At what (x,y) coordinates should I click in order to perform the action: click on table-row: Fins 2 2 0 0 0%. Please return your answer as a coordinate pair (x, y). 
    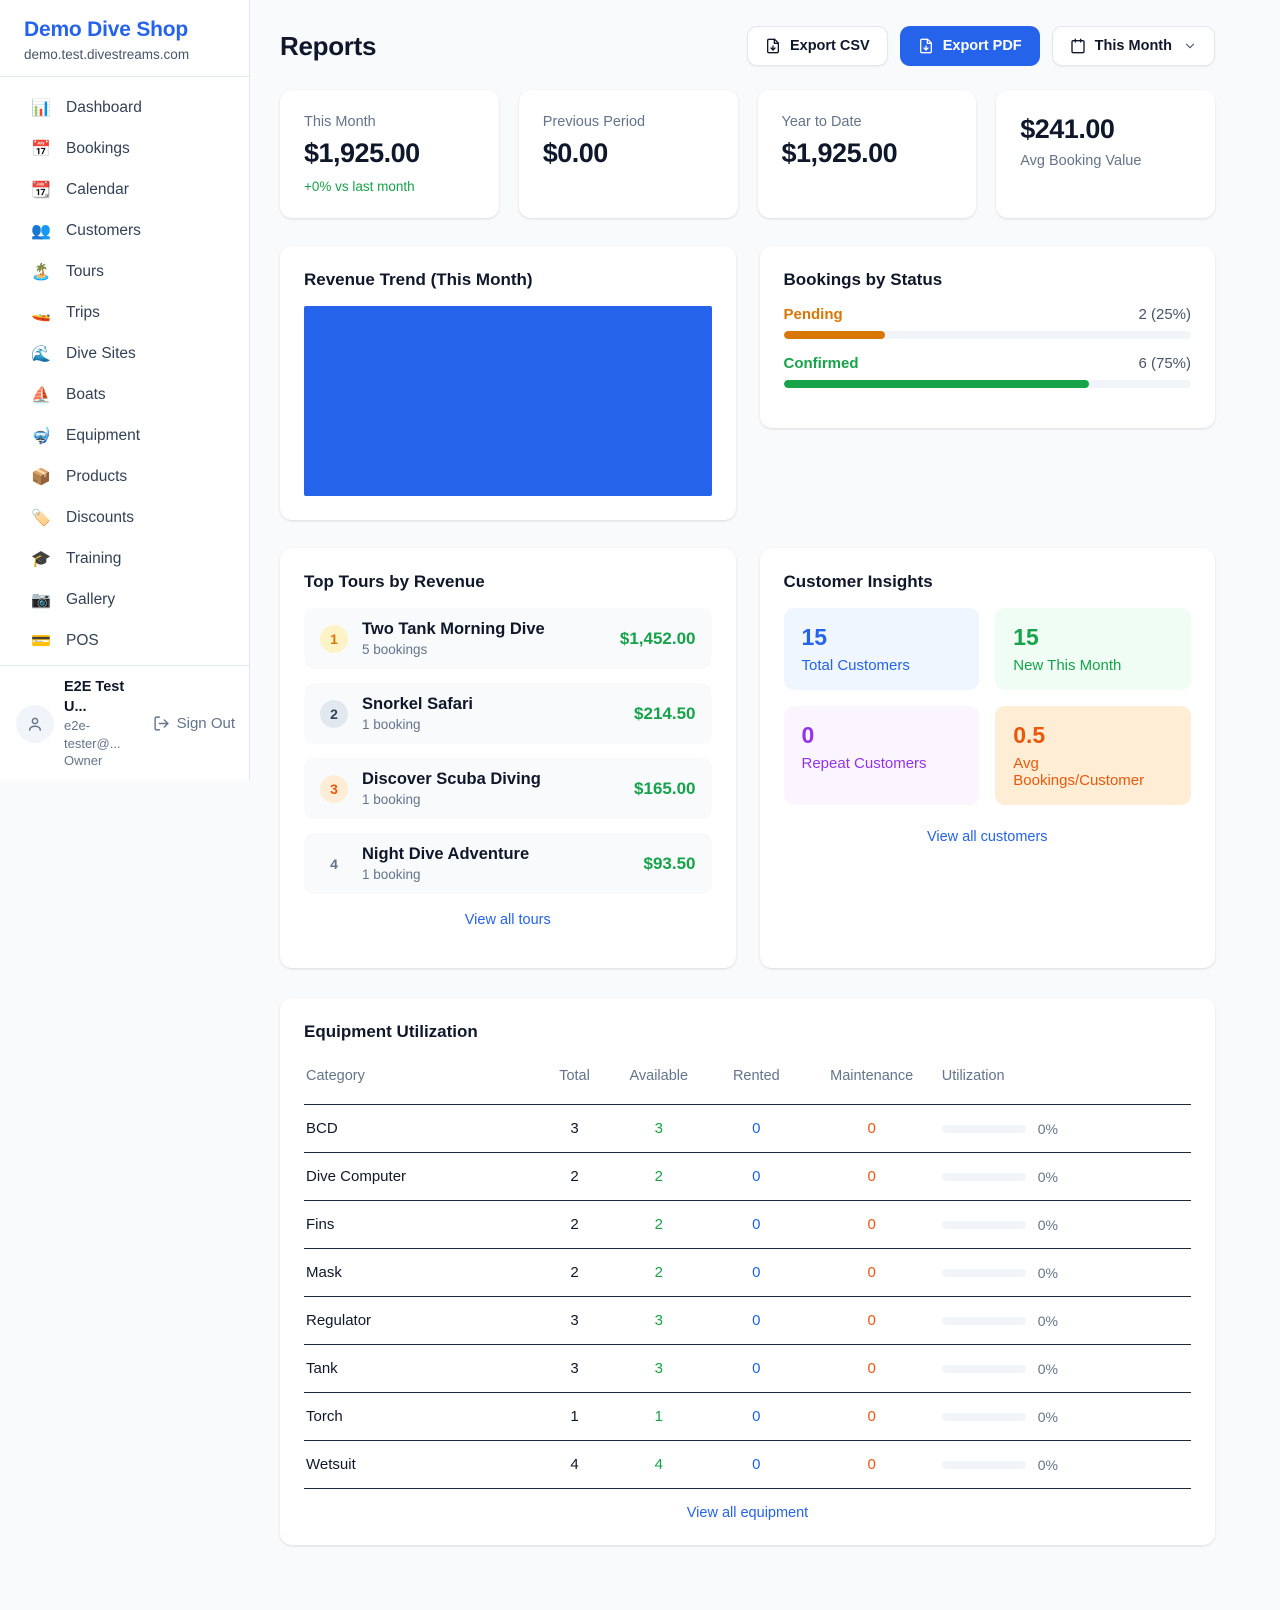
    Looking at the image, I should click on (747, 1224).